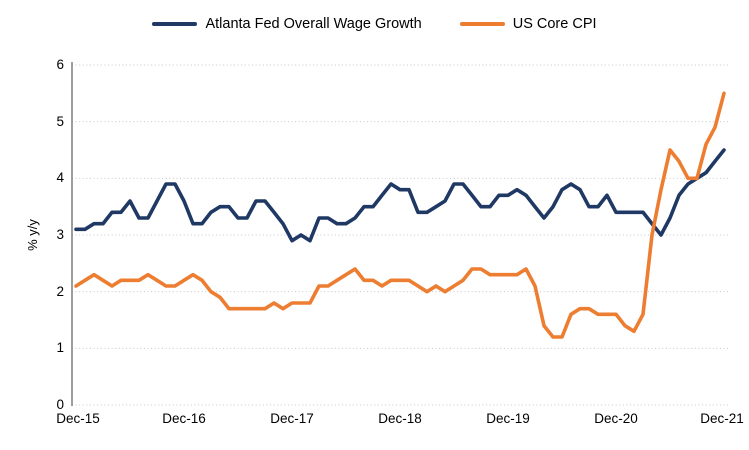 Image resolution: width=749 pixels, height=450 pixels. Describe the element at coordinates (400, 418) in the screenshot. I see `x-tick-dec18: Dec-18` at that location.